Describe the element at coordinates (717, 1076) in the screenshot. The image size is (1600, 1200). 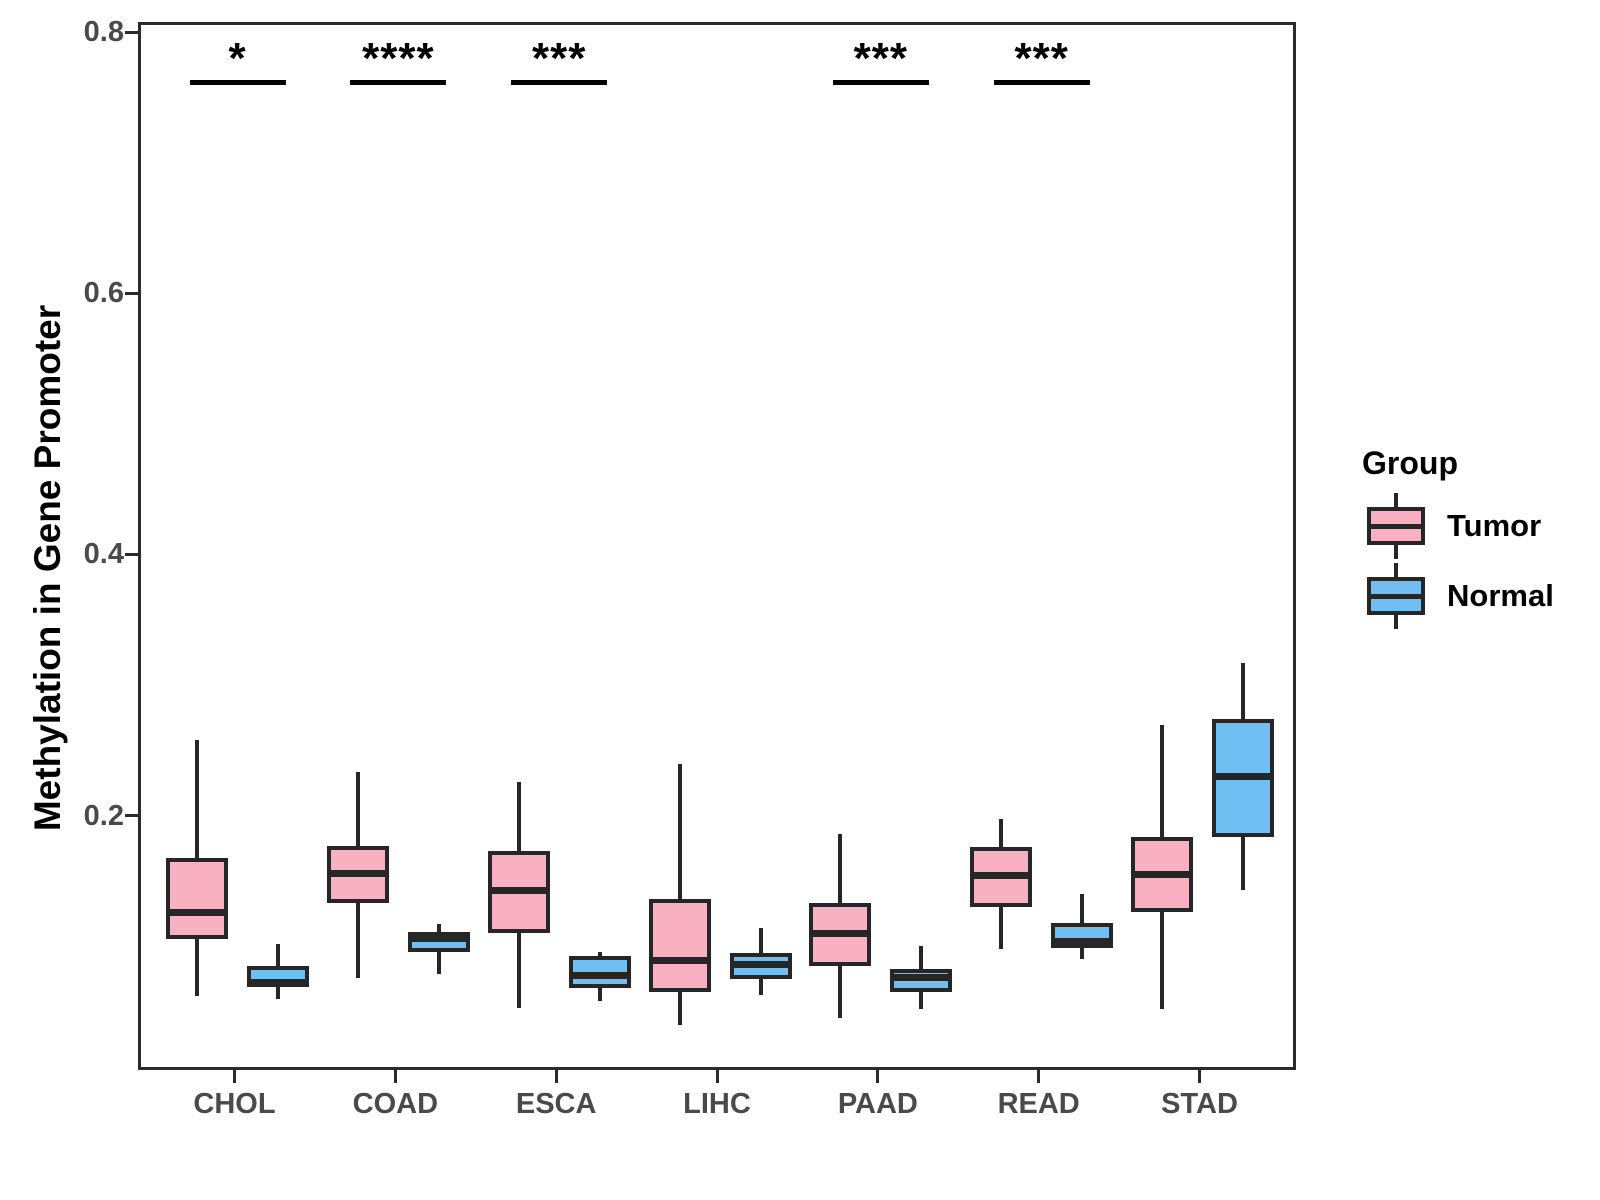
I see `x-tick-mark-lihc` at that location.